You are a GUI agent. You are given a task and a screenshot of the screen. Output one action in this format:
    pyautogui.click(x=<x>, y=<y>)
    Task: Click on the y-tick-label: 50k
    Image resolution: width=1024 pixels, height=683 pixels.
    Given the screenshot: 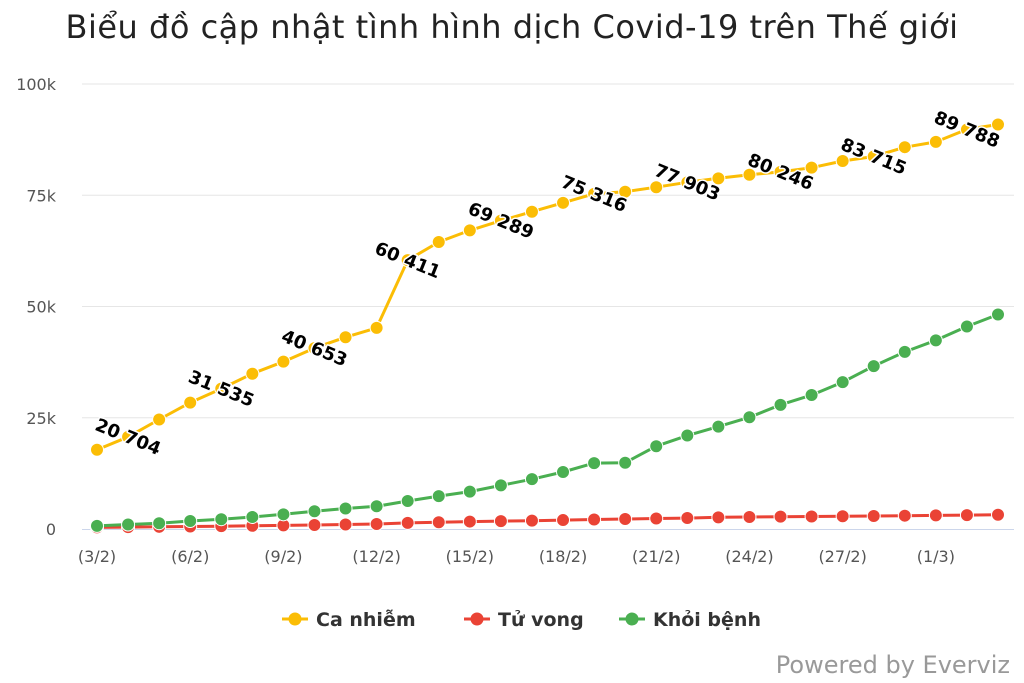 What is the action you would take?
    pyautogui.click(x=41, y=307)
    